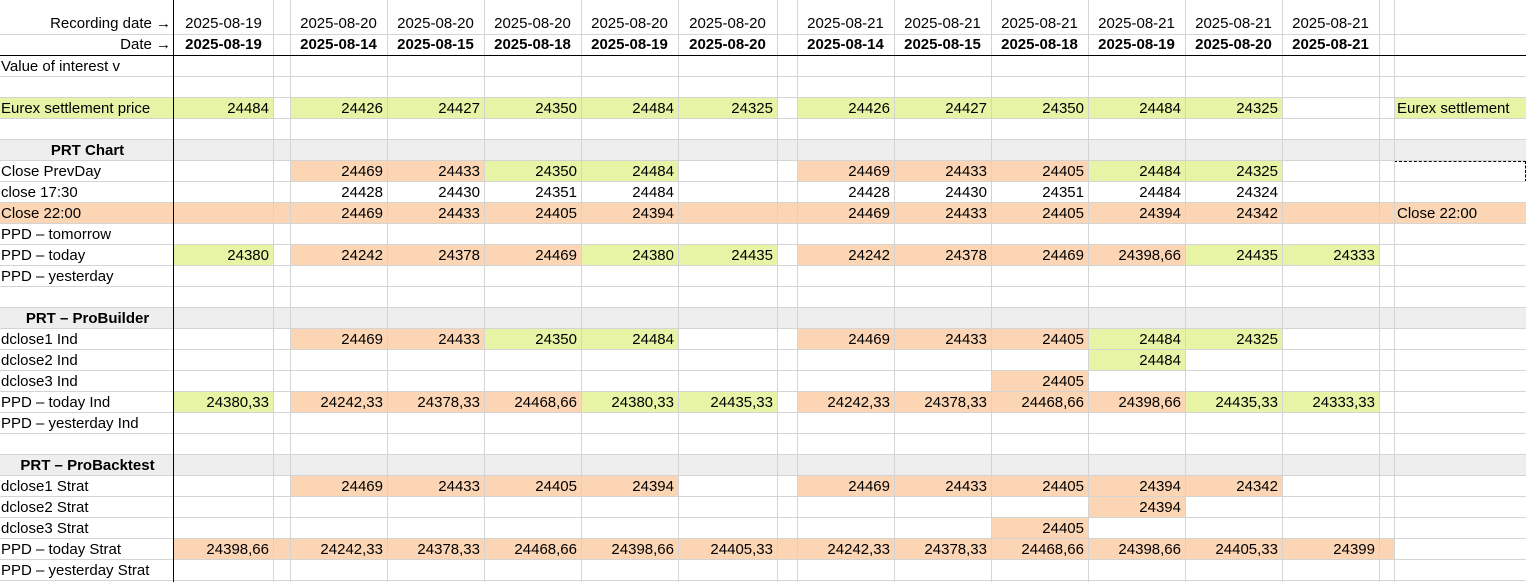  Describe the element at coordinates (629, 486) in the screenshot. I see `value-cell: 24394` at that location.